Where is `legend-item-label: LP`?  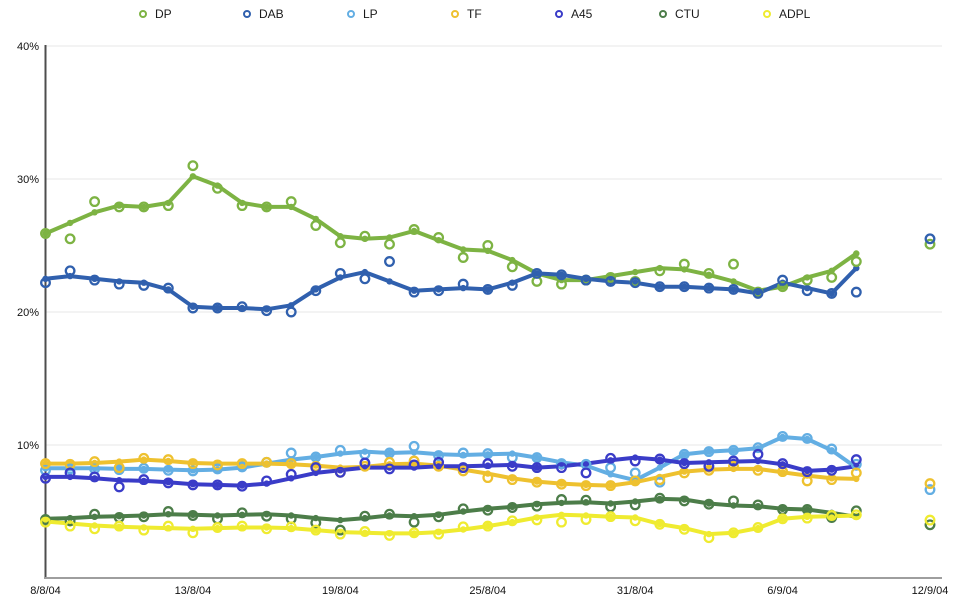
legend-item-label: LP is located at coordinates (370, 14).